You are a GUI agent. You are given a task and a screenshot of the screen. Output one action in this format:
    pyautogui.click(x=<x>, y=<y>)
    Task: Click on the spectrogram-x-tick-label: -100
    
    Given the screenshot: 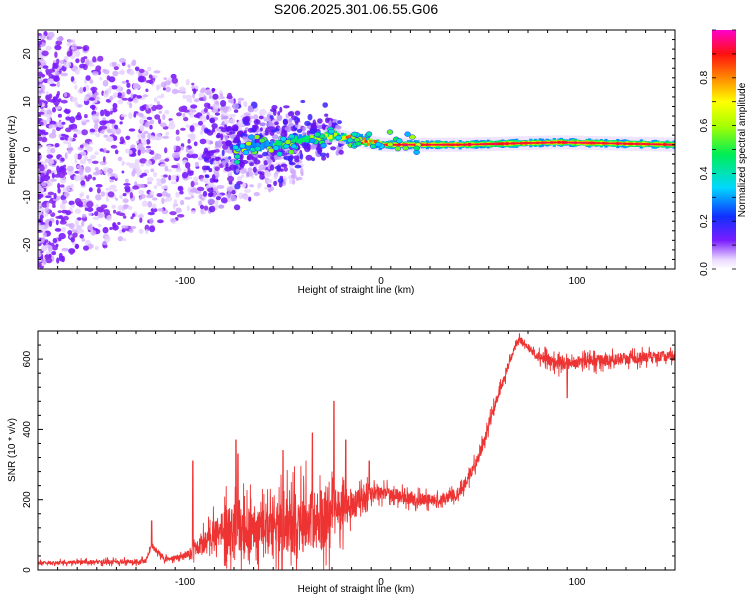 What is the action you would take?
    pyautogui.click(x=185, y=281)
    